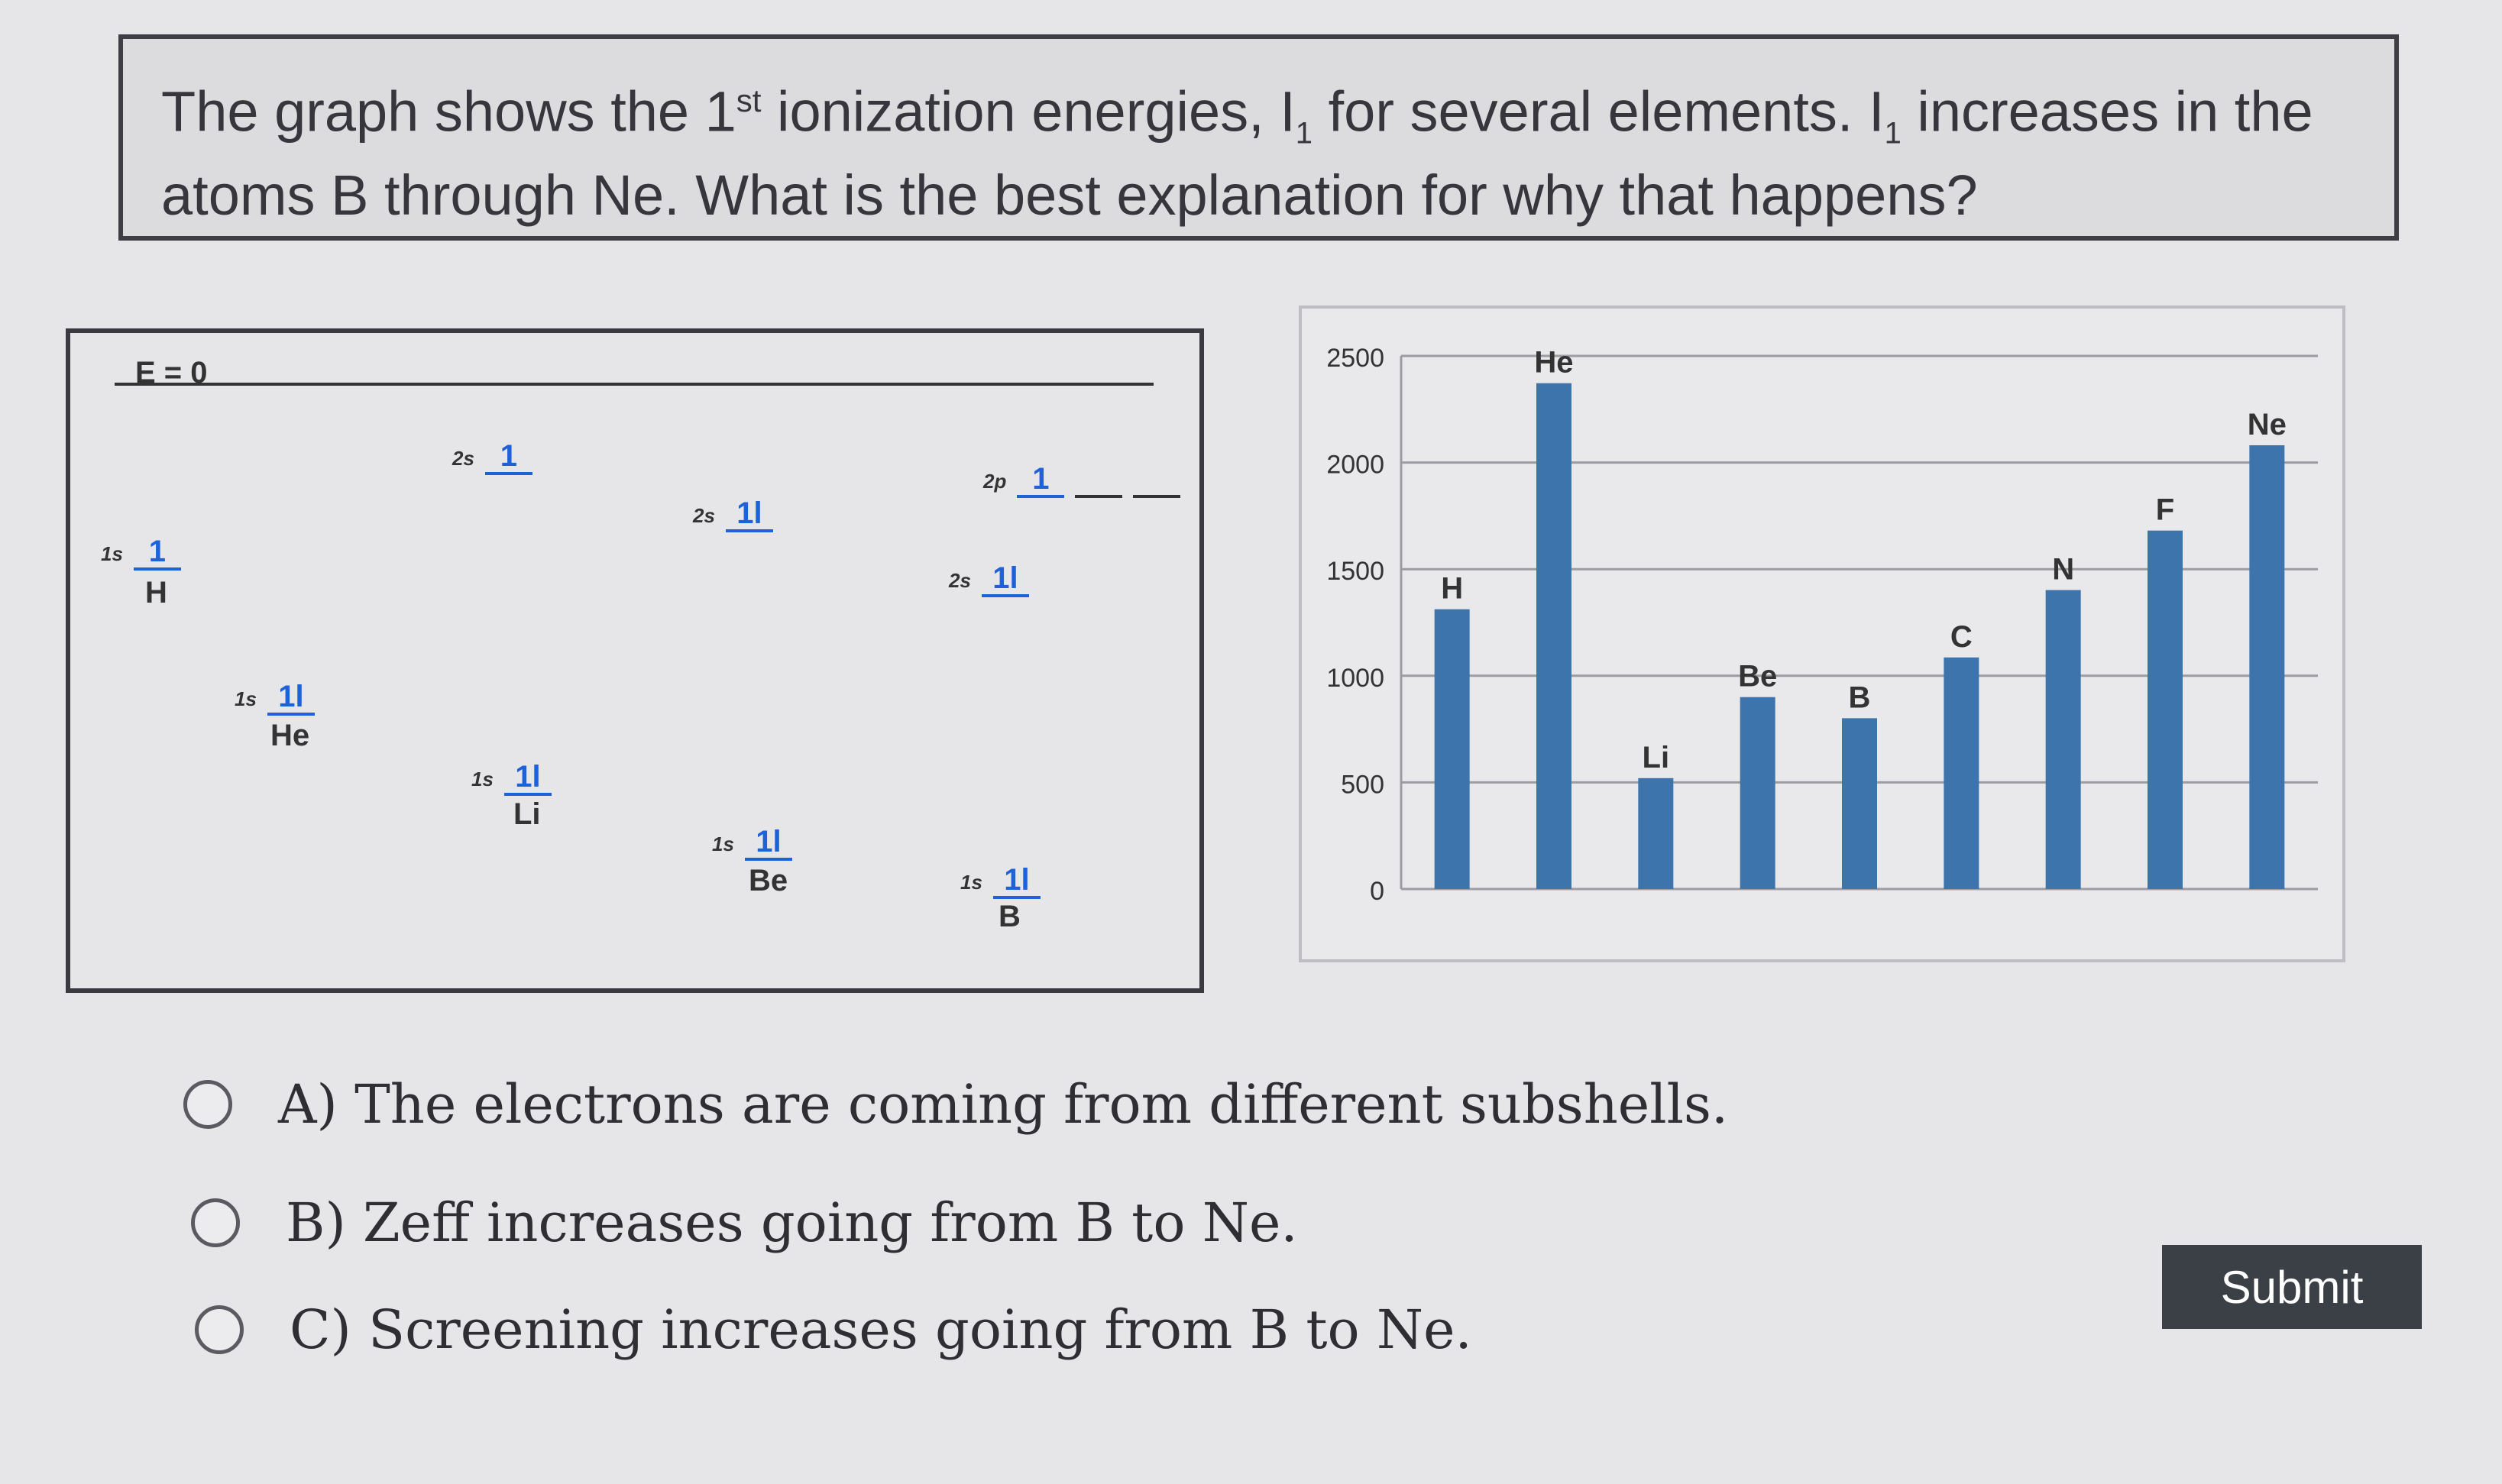 Image resolution: width=2502 pixels, height=1484 pixels. What do you see at coordinates (1859, 803) in the screenshot?
I see `bar-b` at bounding box center [1859, 803].